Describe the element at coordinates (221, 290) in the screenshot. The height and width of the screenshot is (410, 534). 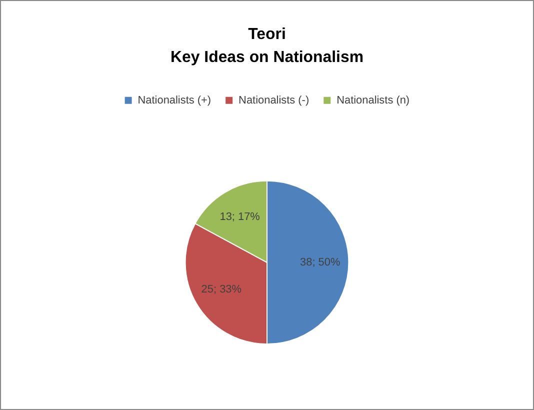
I see `data-label: 25; 33%` at that location.